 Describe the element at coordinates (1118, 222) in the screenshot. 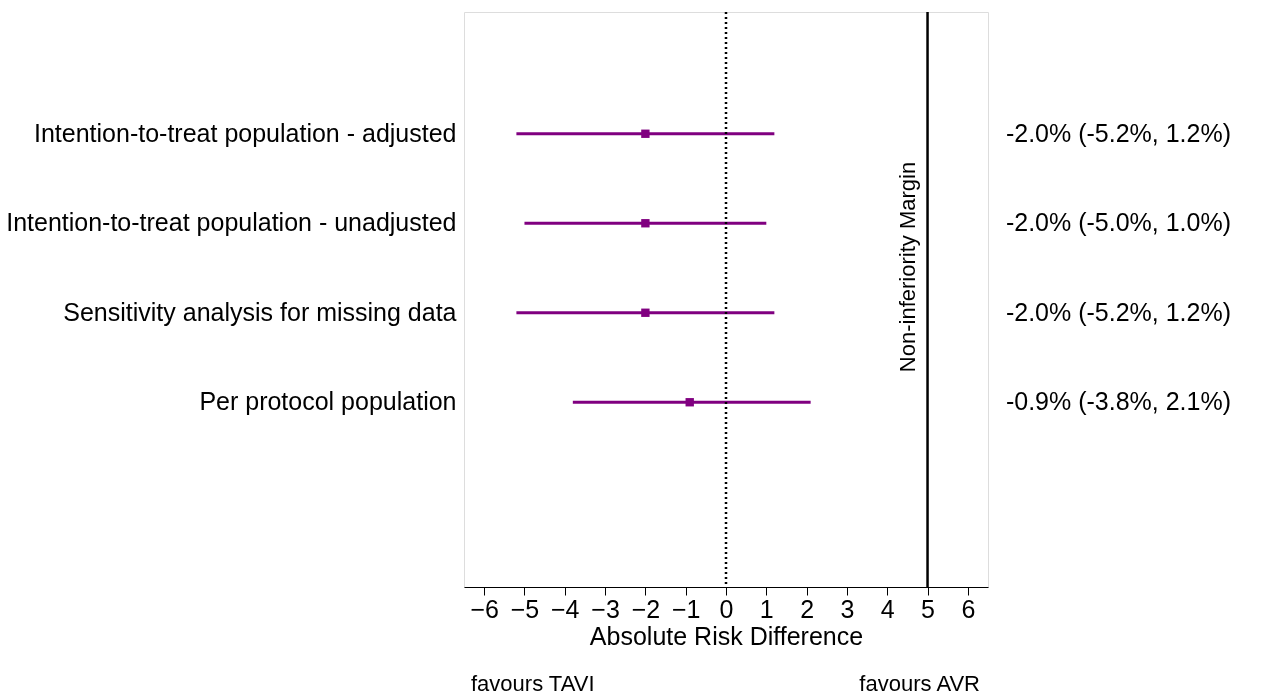

I see `data-label: -2.0% (-5.0%, 1.0%)` at that location.